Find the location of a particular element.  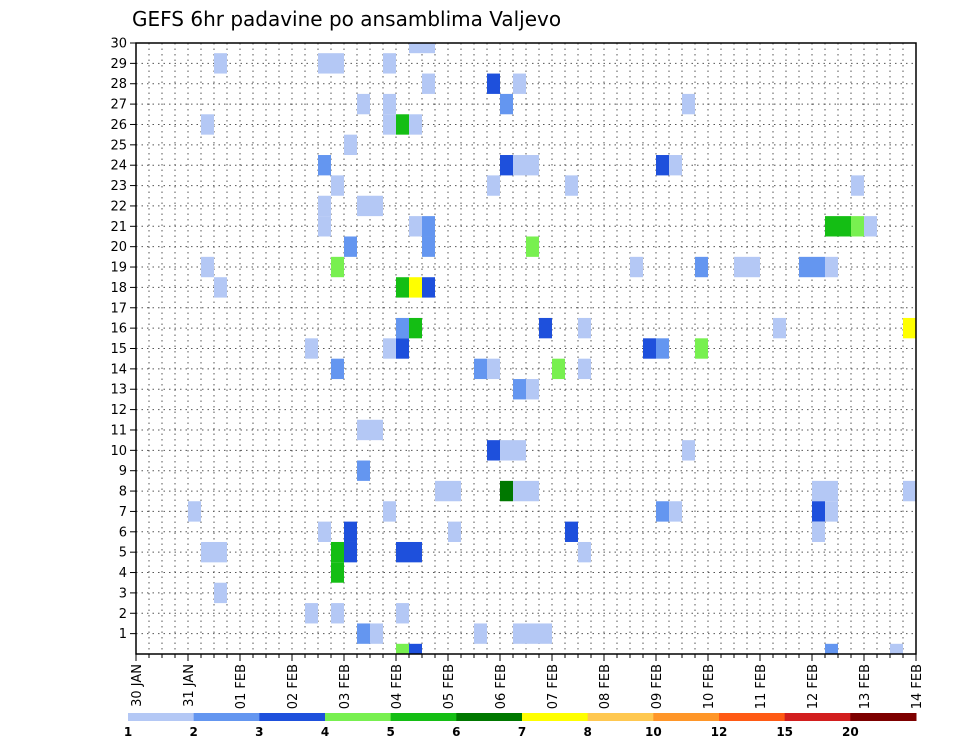

y-tick-label: 28 is located at coordinates (118, 84).